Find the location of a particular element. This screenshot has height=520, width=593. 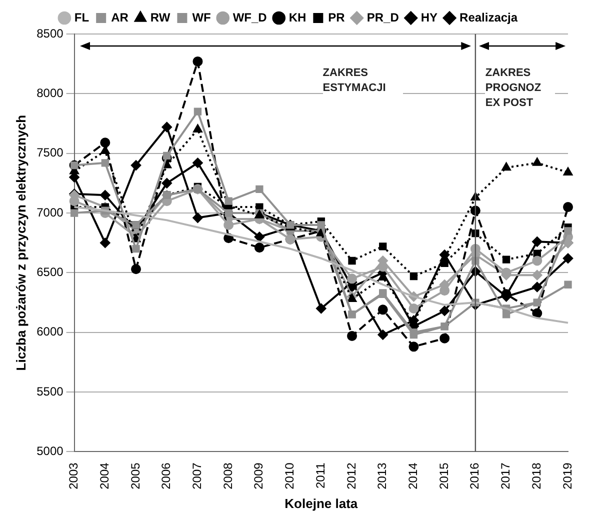

y-tick-label: 8000 is located at coordinates (50, 93).